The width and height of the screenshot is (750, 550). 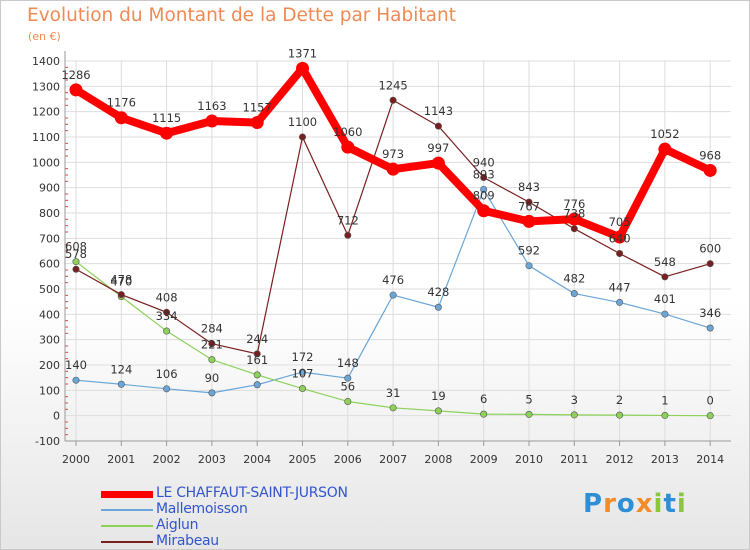 I want to click on y-tick-label: 400, so click(x=49, y=314).